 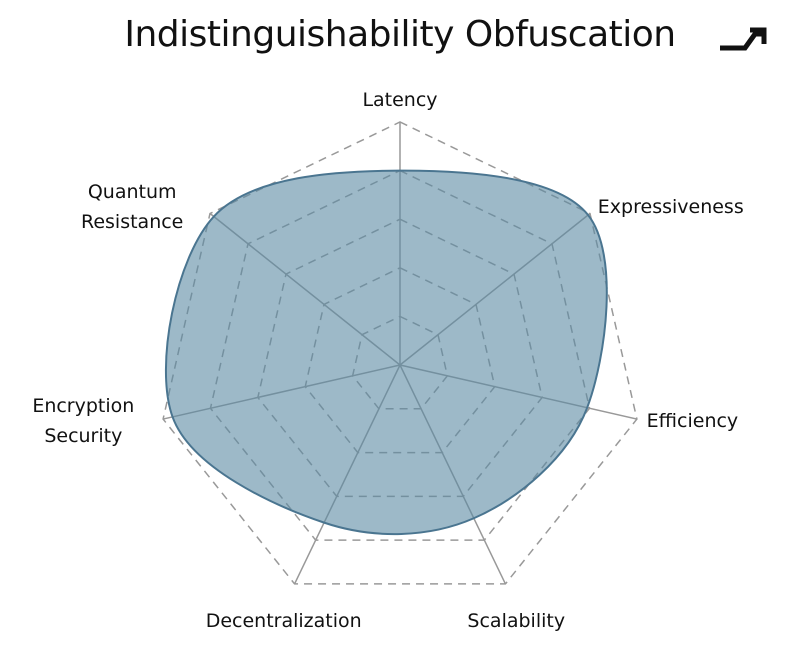 What do you see at coordinates (132, 207) in the screenshot?
I see `category-label: Quantum Resistance` at bounding box center [132, 207].